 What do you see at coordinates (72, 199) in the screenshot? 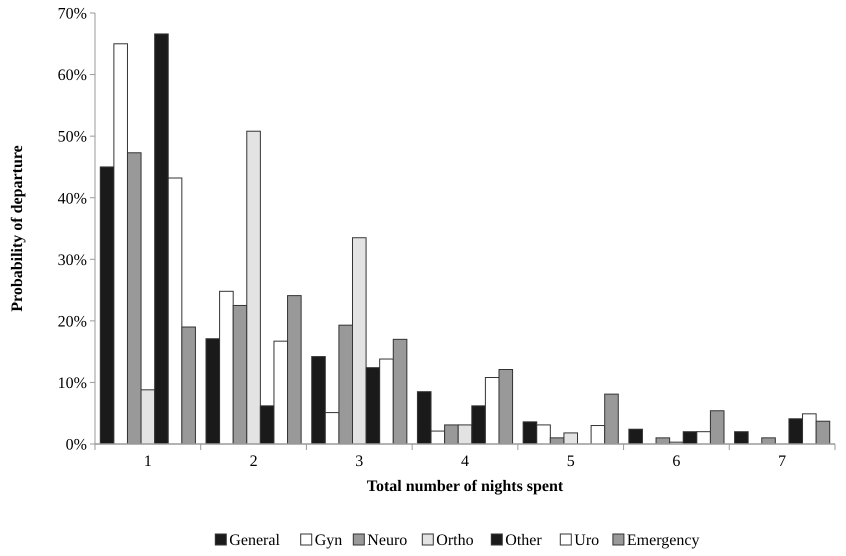
I see `y-tick-label: 40%` at bounding box center [72, 199].